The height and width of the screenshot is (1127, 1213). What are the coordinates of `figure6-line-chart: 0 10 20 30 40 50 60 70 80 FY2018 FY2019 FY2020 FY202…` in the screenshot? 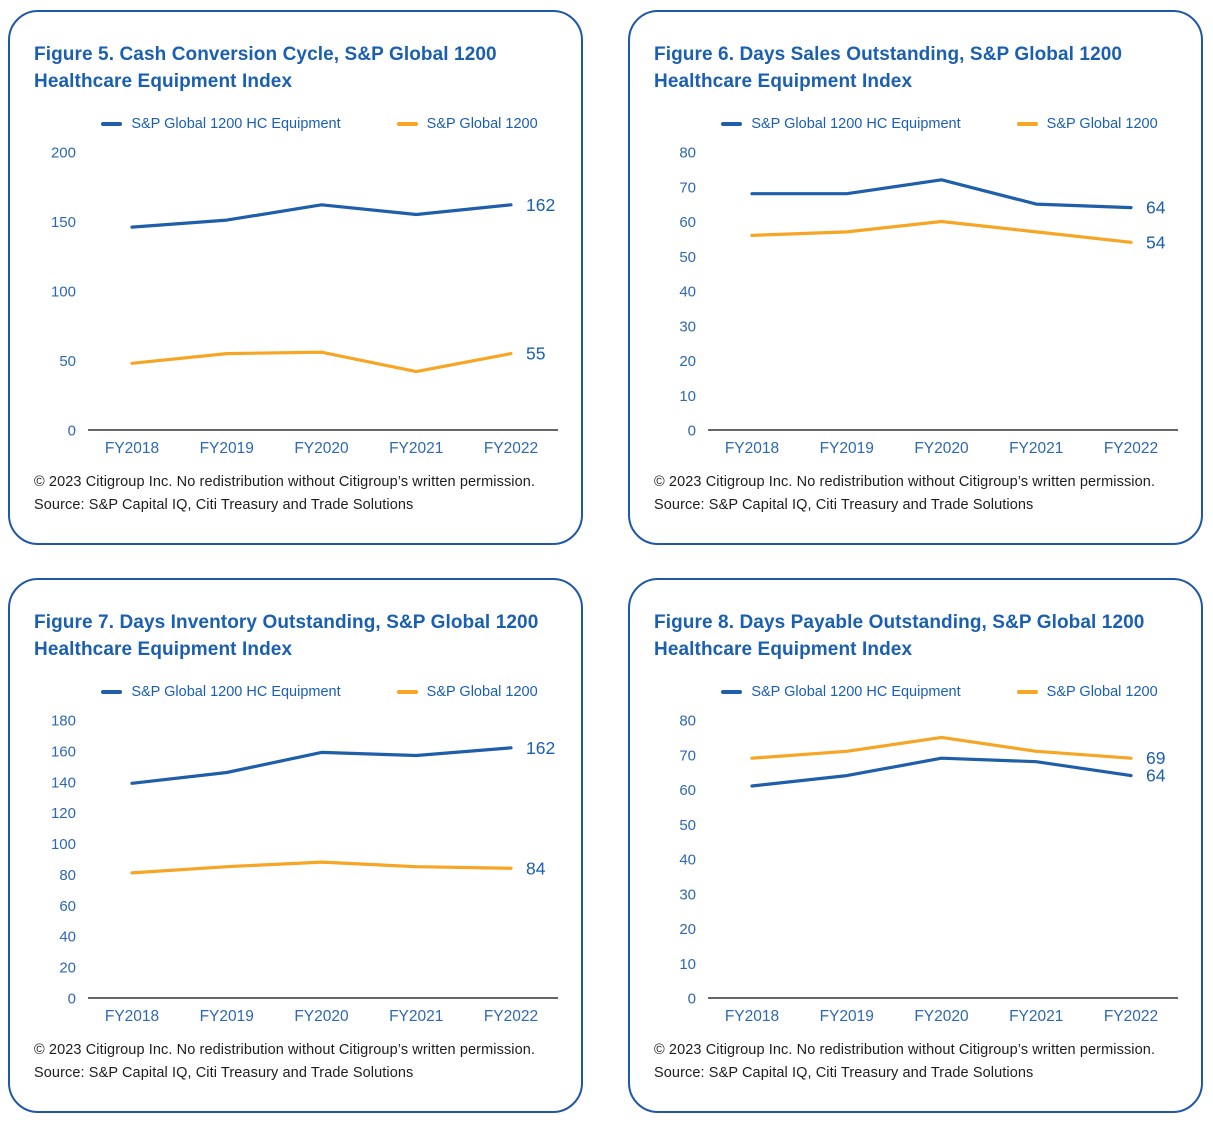 It's located at (928, 300).